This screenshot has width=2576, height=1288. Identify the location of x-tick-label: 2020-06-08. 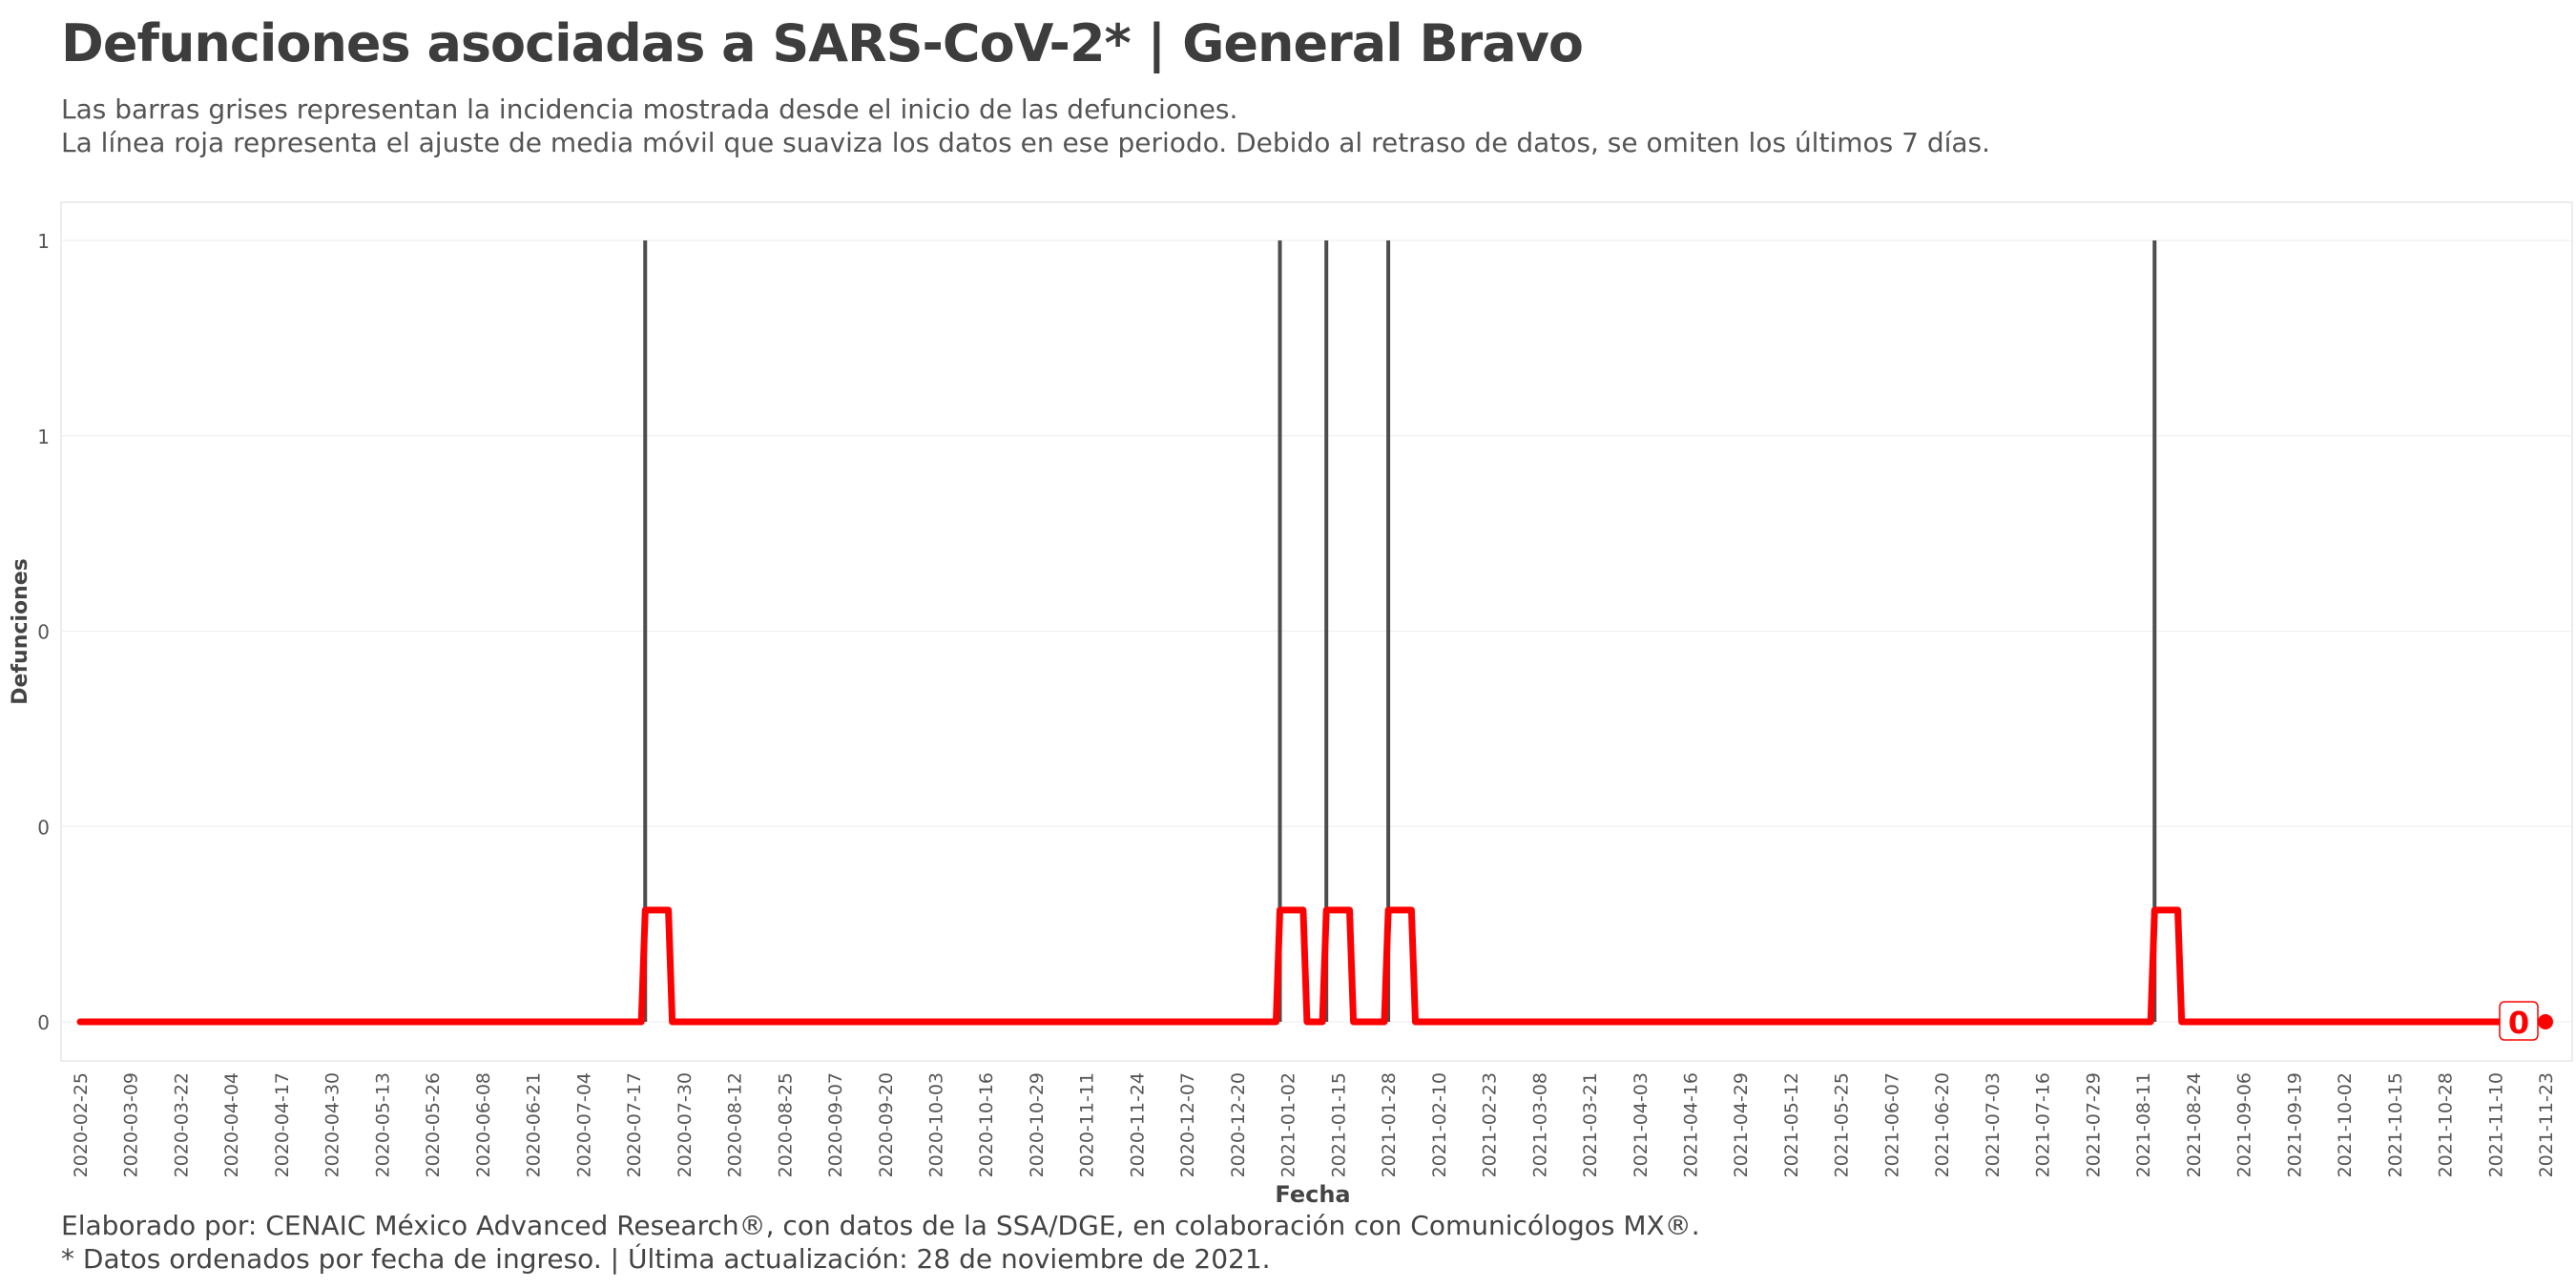
(483, 1124).